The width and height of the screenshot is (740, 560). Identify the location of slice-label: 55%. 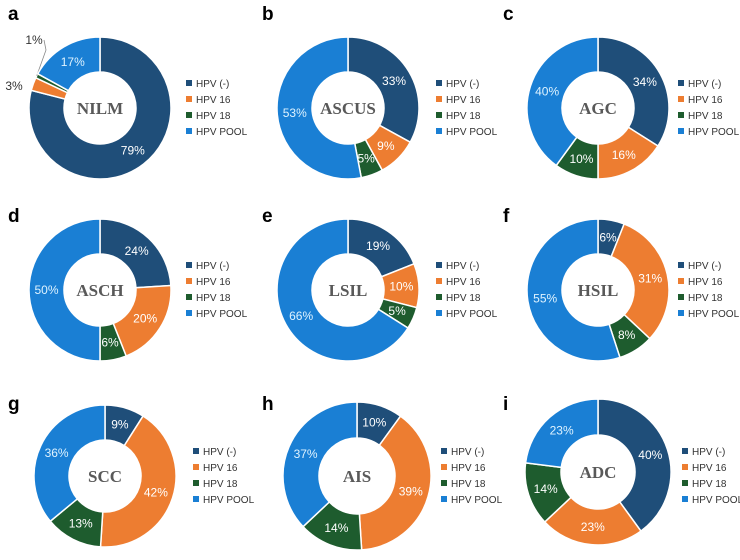
(545, 298).